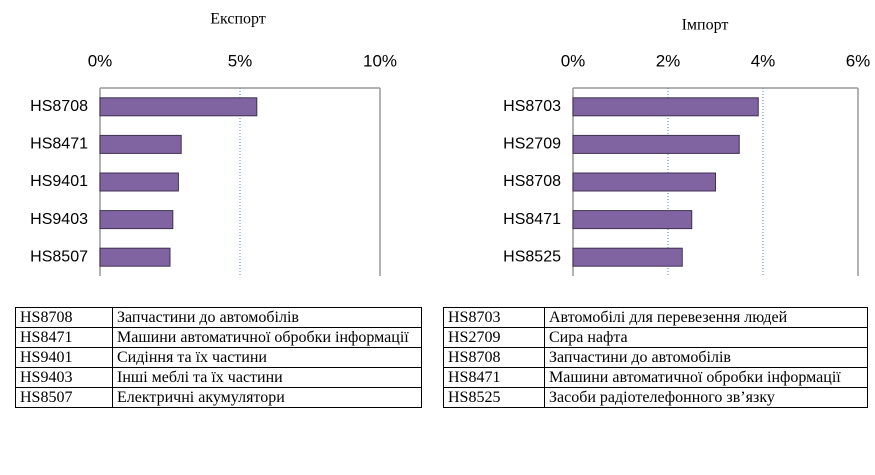 The height and width of the screenshot is (475, 875). Describe the element at coordinates (705, 25) in the screenshot. I see `chart-title: Імпорт` at that location.